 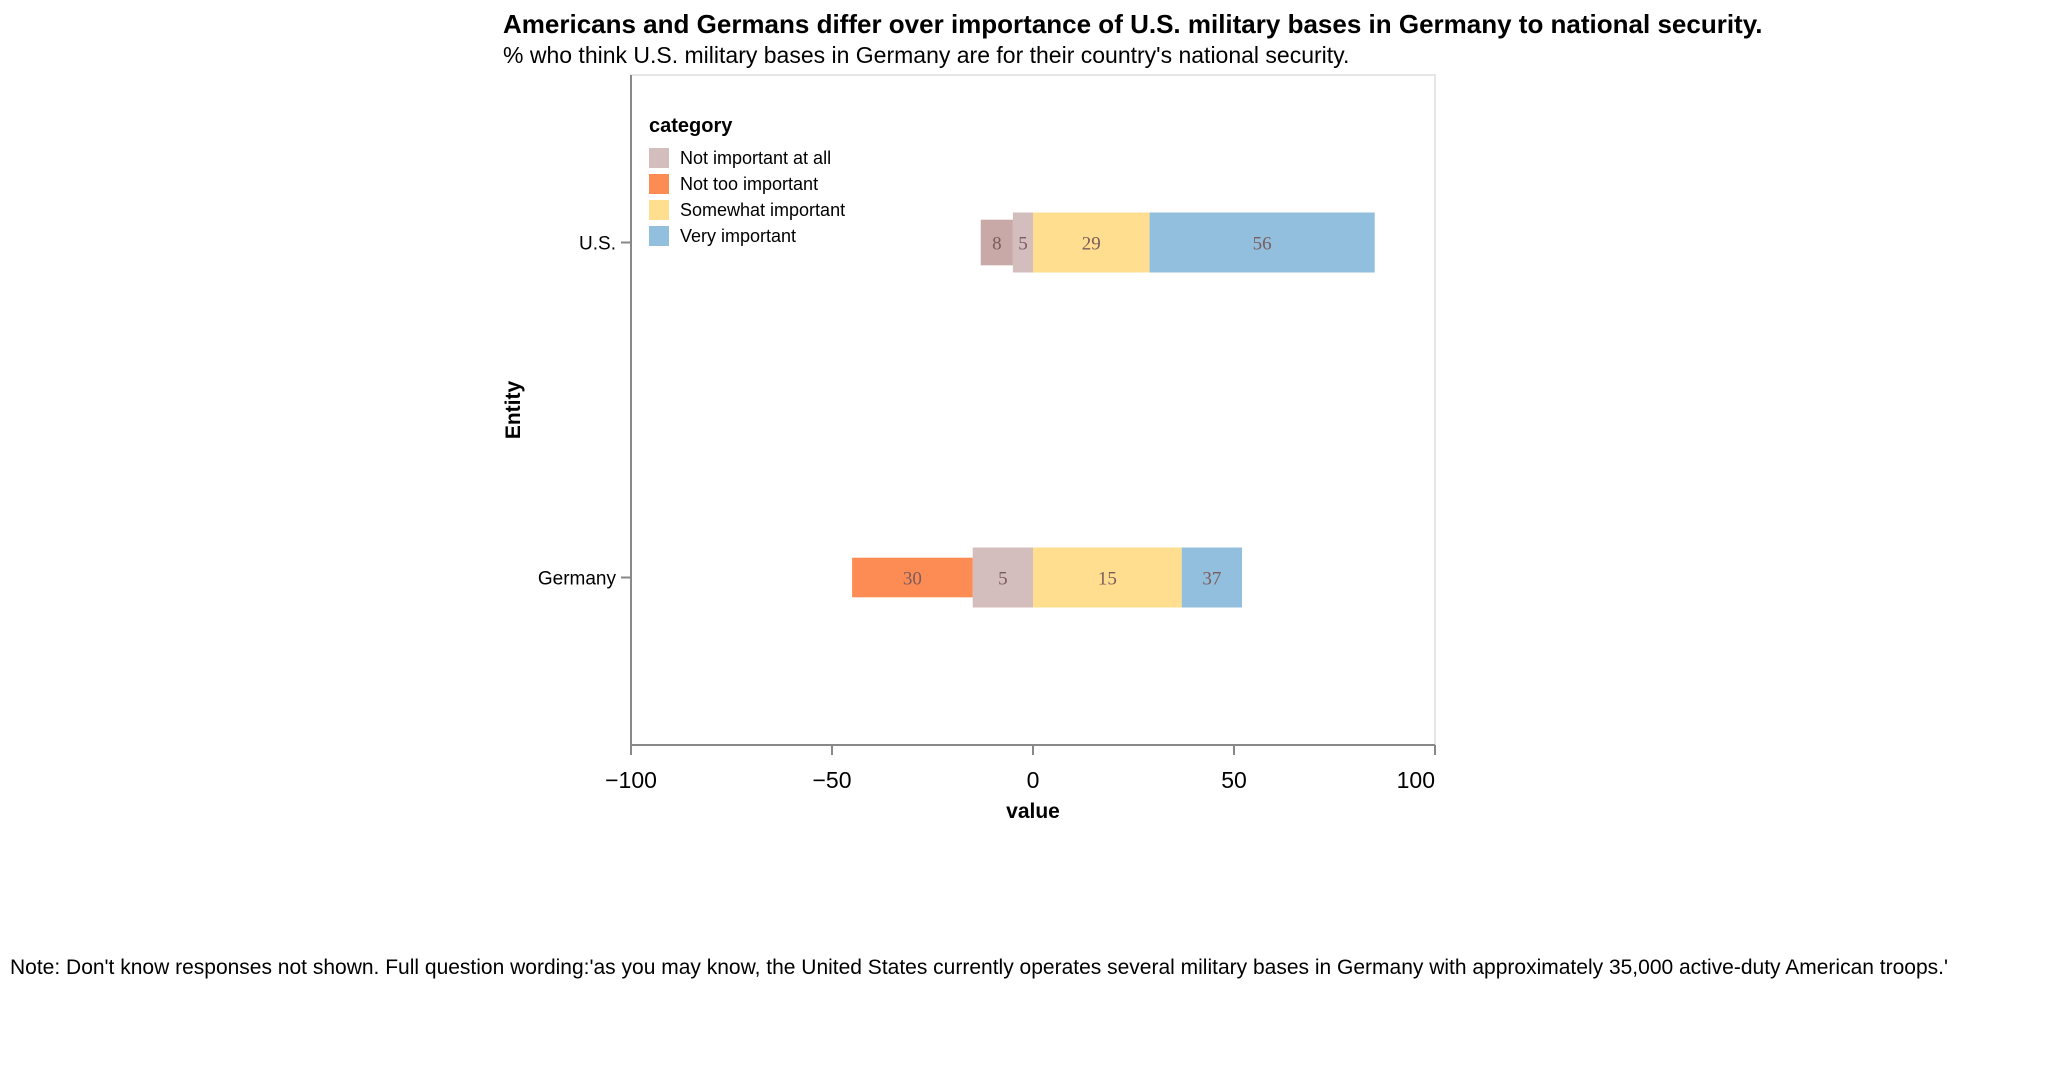 What do you see at coordinates (755, 158) in the screenshot?
I see `legend-label: Not important at all` at bounding box center [755, 158].